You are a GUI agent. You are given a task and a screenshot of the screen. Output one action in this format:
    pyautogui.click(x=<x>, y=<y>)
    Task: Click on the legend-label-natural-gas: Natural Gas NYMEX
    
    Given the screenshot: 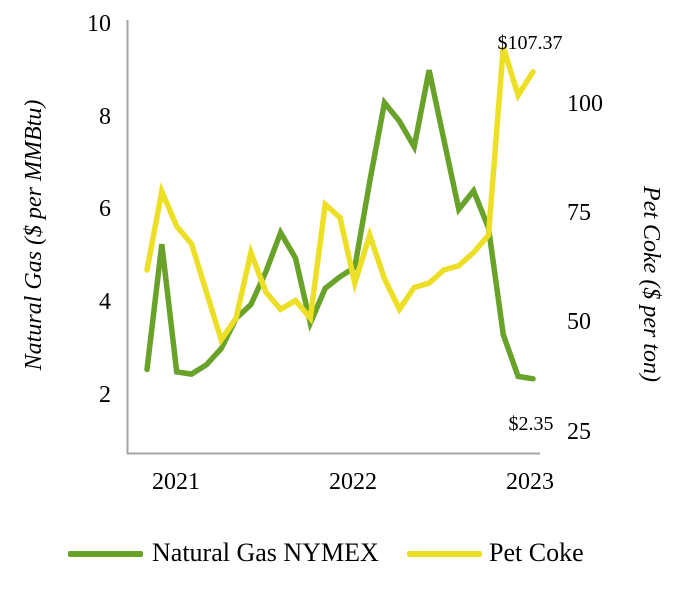 What is the action you would take?
    pyautogui.click(x=265, y=552)
    